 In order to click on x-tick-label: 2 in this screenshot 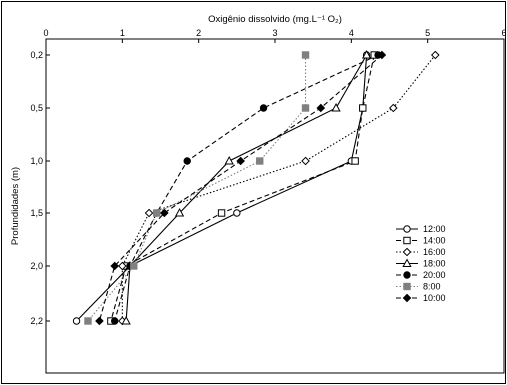, I will do `click(198, 33)`.